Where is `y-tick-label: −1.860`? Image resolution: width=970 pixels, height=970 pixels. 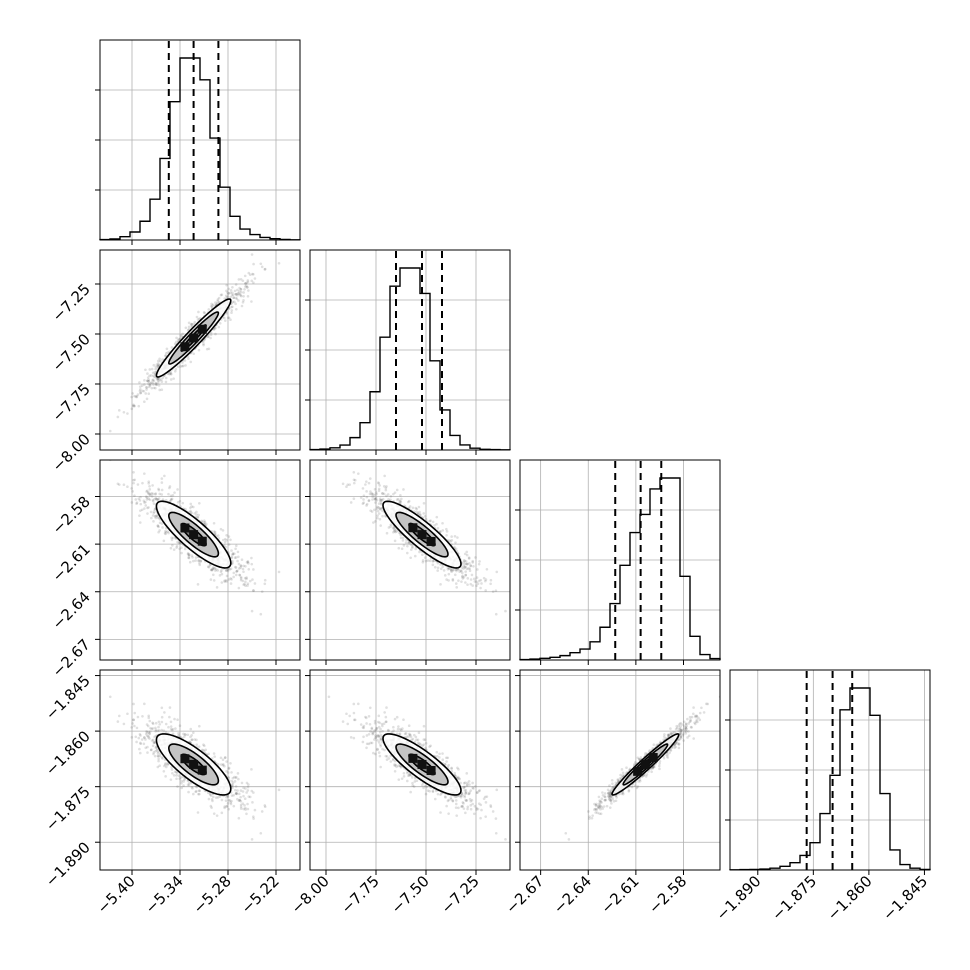 y-tick-label: −1.860 is located at coordinates (68, 753).